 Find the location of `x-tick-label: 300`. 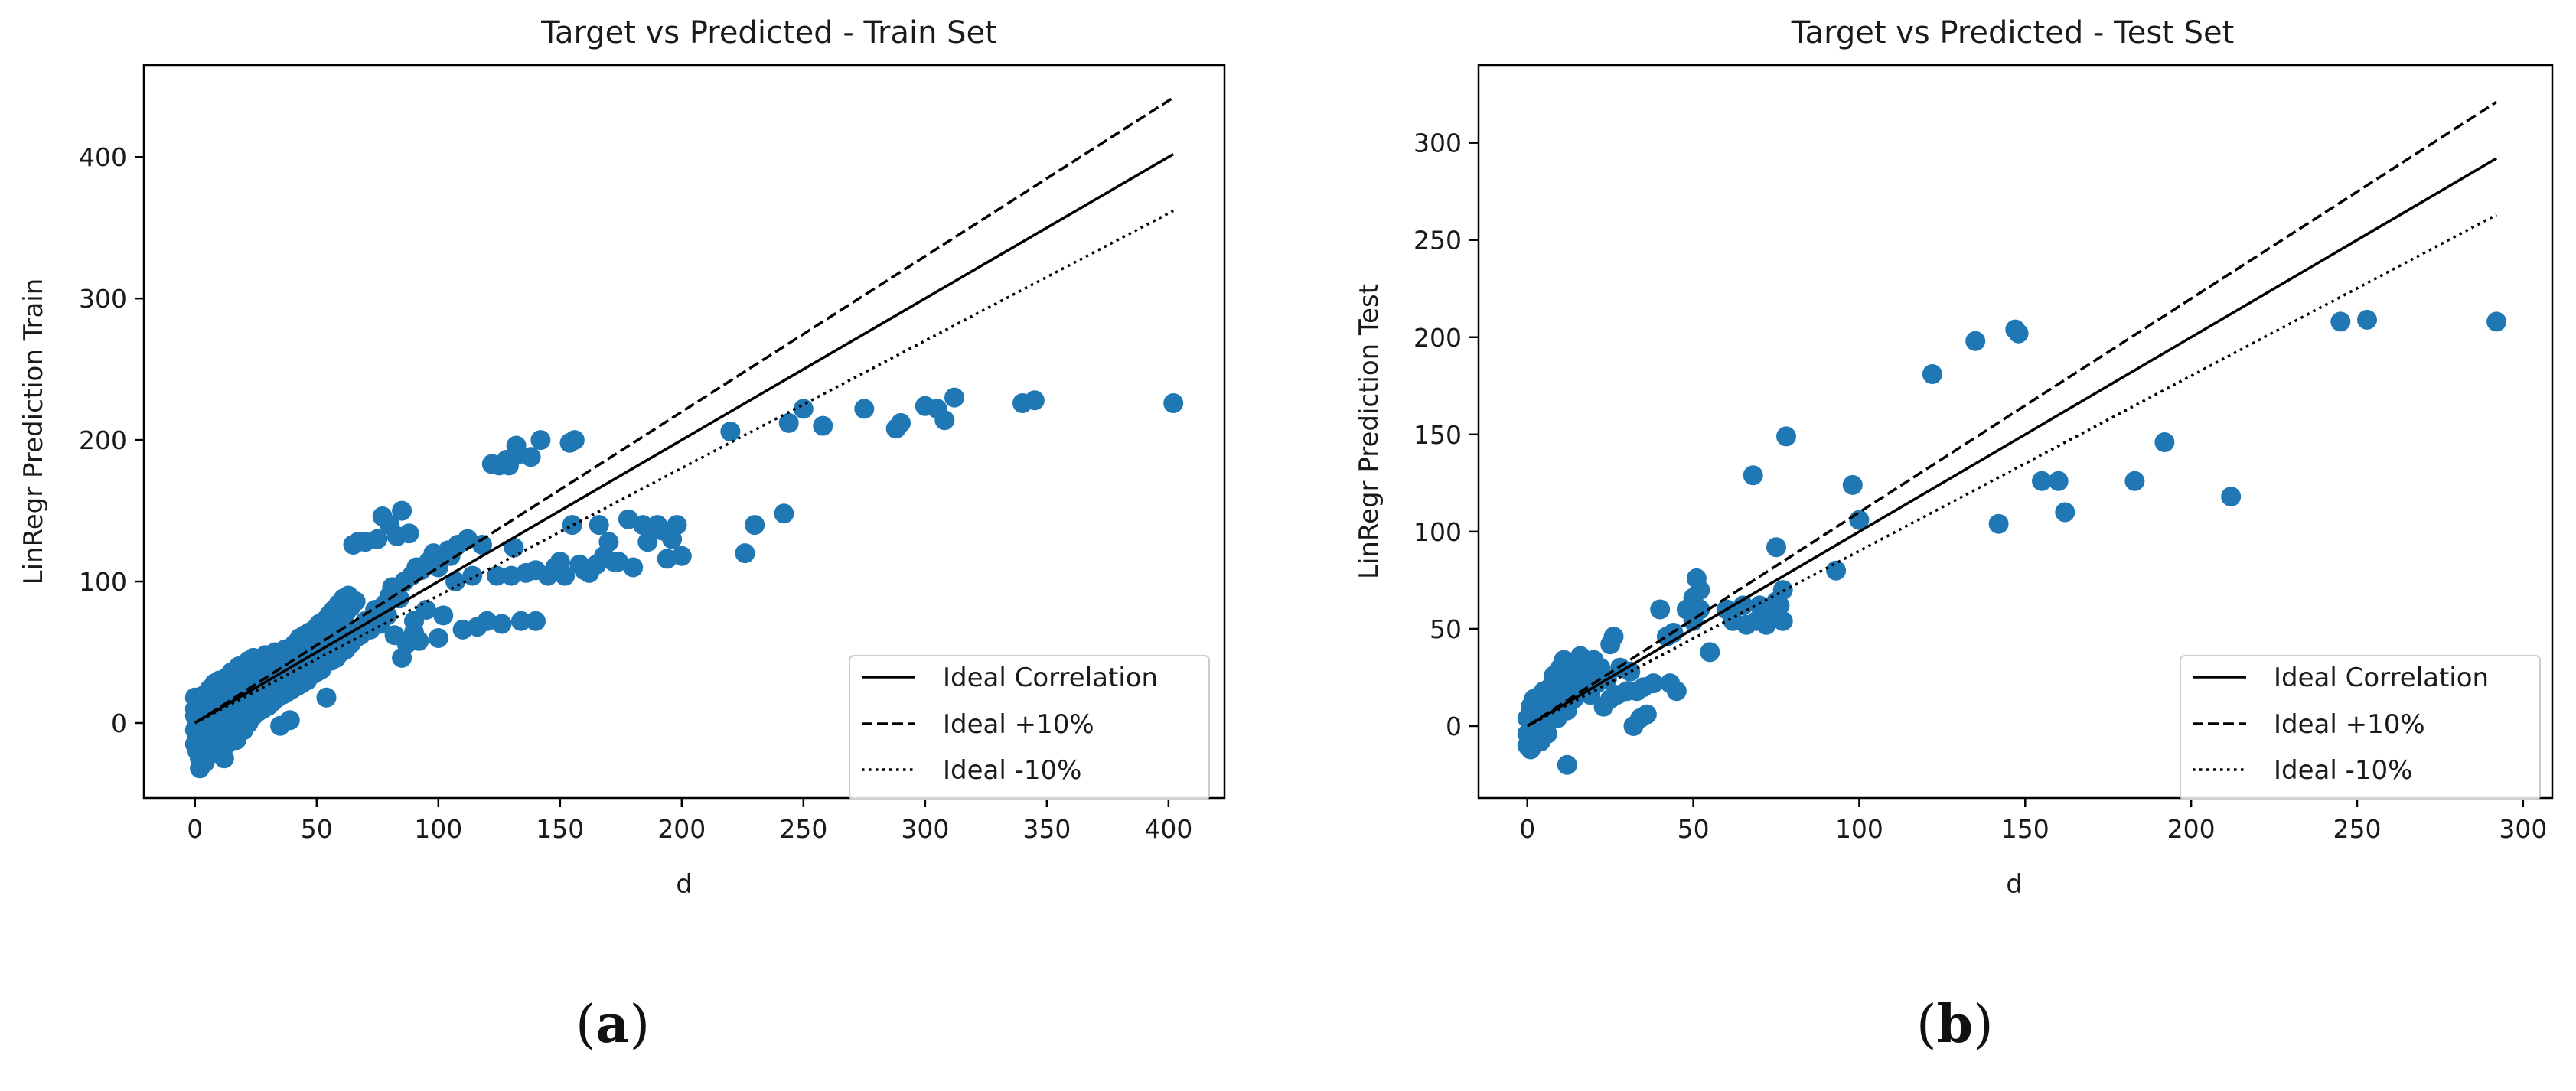

x-tick-label: 300 is located at coordinates (2523, 829).